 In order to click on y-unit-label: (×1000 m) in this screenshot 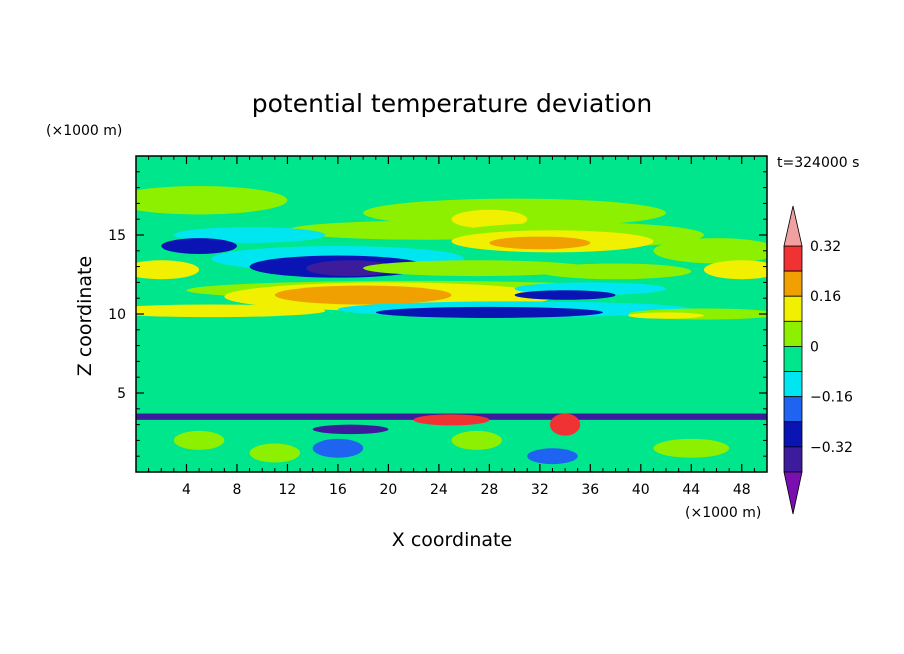, I will do `click(84, 131)`.